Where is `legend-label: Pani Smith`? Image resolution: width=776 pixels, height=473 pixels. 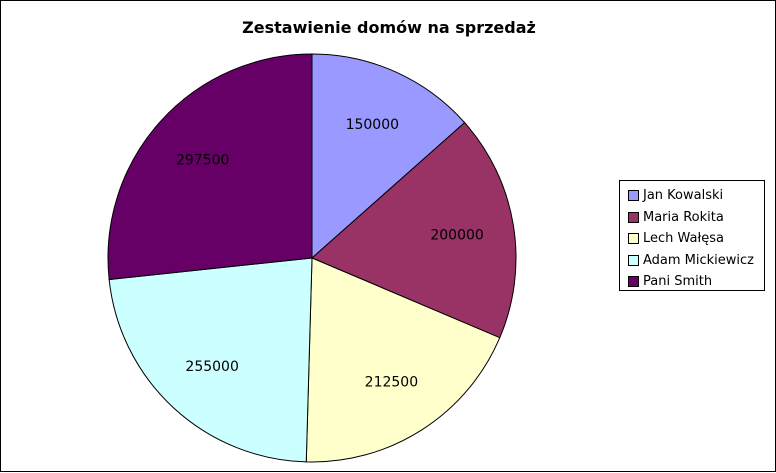
legend-label: Pani Smith is located at coordinates (678, 282).